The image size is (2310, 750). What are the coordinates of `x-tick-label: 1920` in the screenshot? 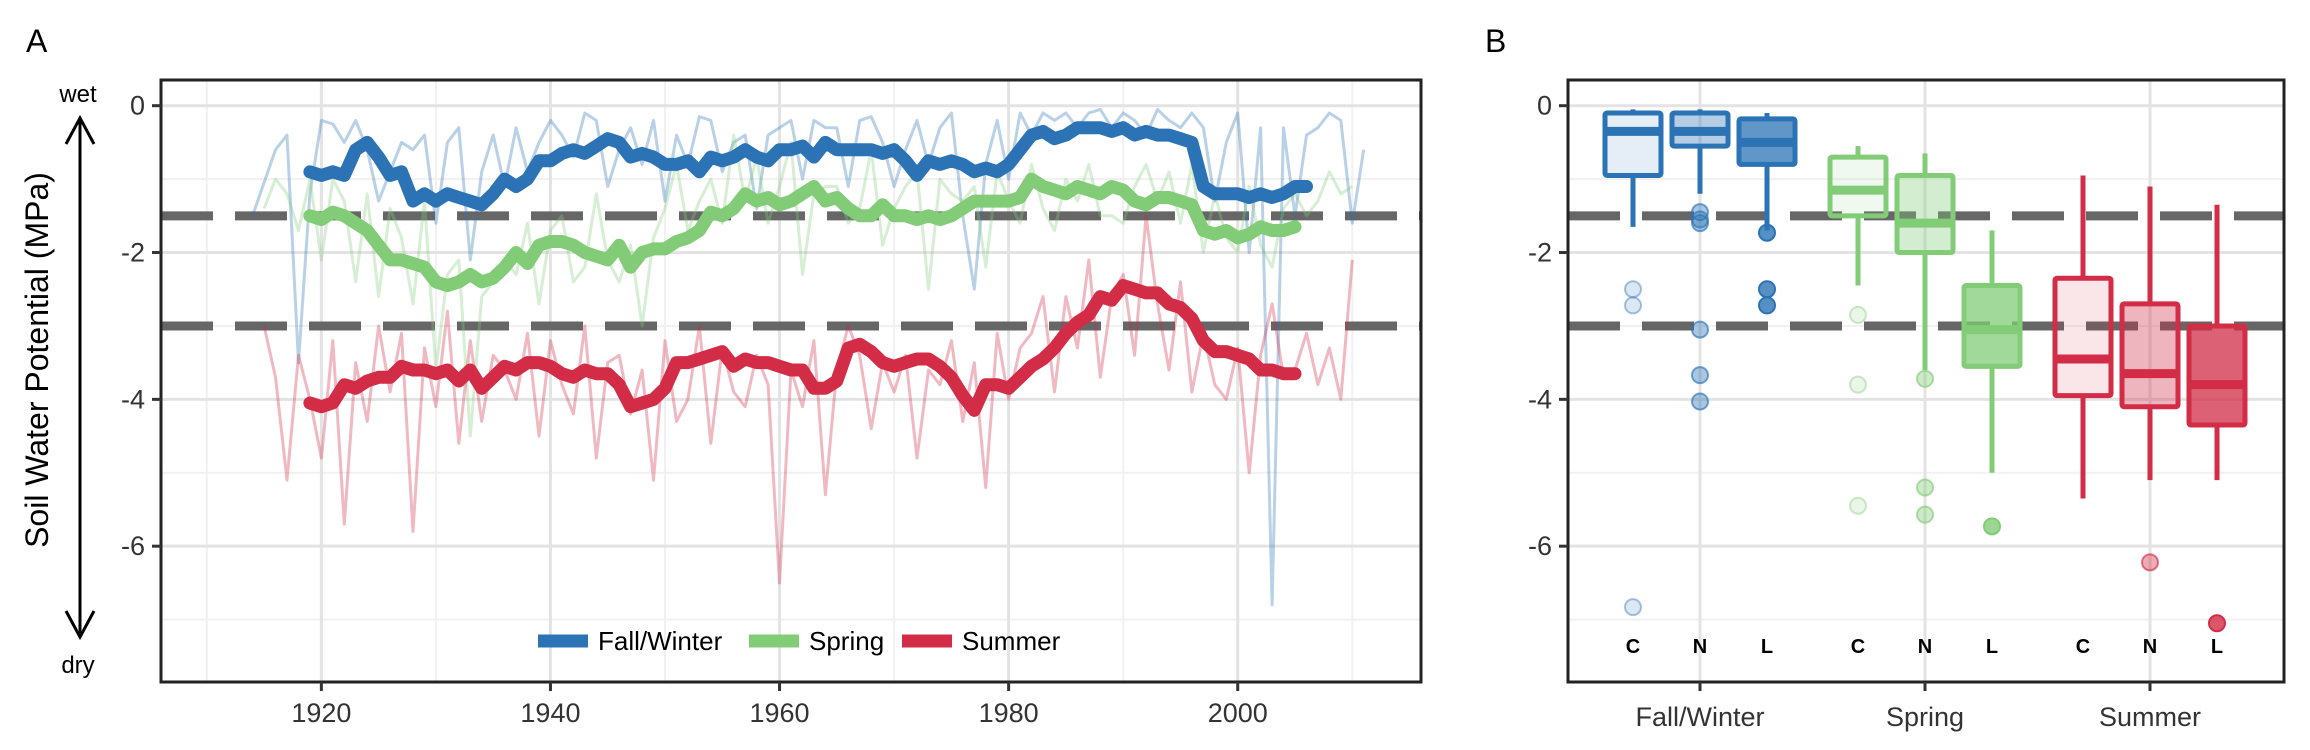 It's located at (321, 713).